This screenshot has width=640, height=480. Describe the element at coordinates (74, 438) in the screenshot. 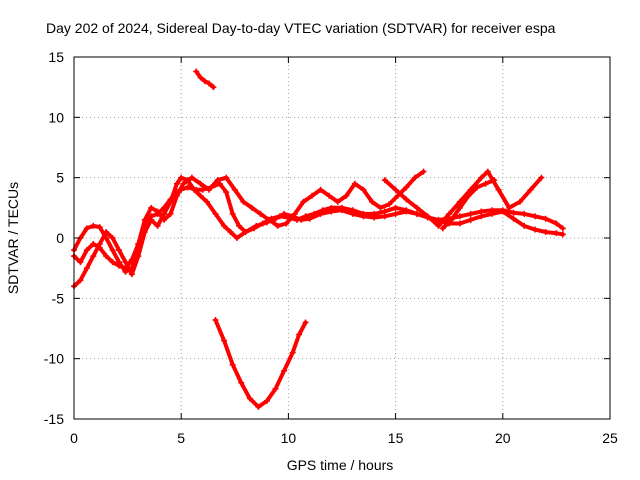

I see `x-tick-label: 0` at that location.